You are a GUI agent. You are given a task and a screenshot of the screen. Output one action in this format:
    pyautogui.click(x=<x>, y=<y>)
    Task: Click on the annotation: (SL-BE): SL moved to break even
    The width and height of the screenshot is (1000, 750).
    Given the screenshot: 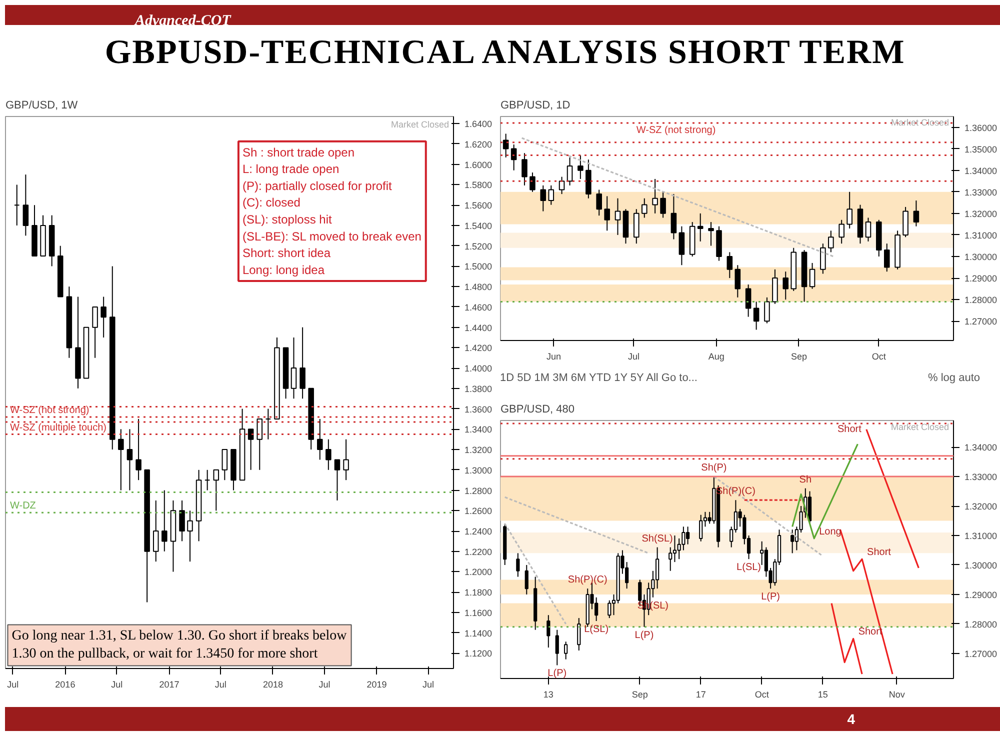 What is the action you would take?
    pyautogui.click(x=332, y=236)
    